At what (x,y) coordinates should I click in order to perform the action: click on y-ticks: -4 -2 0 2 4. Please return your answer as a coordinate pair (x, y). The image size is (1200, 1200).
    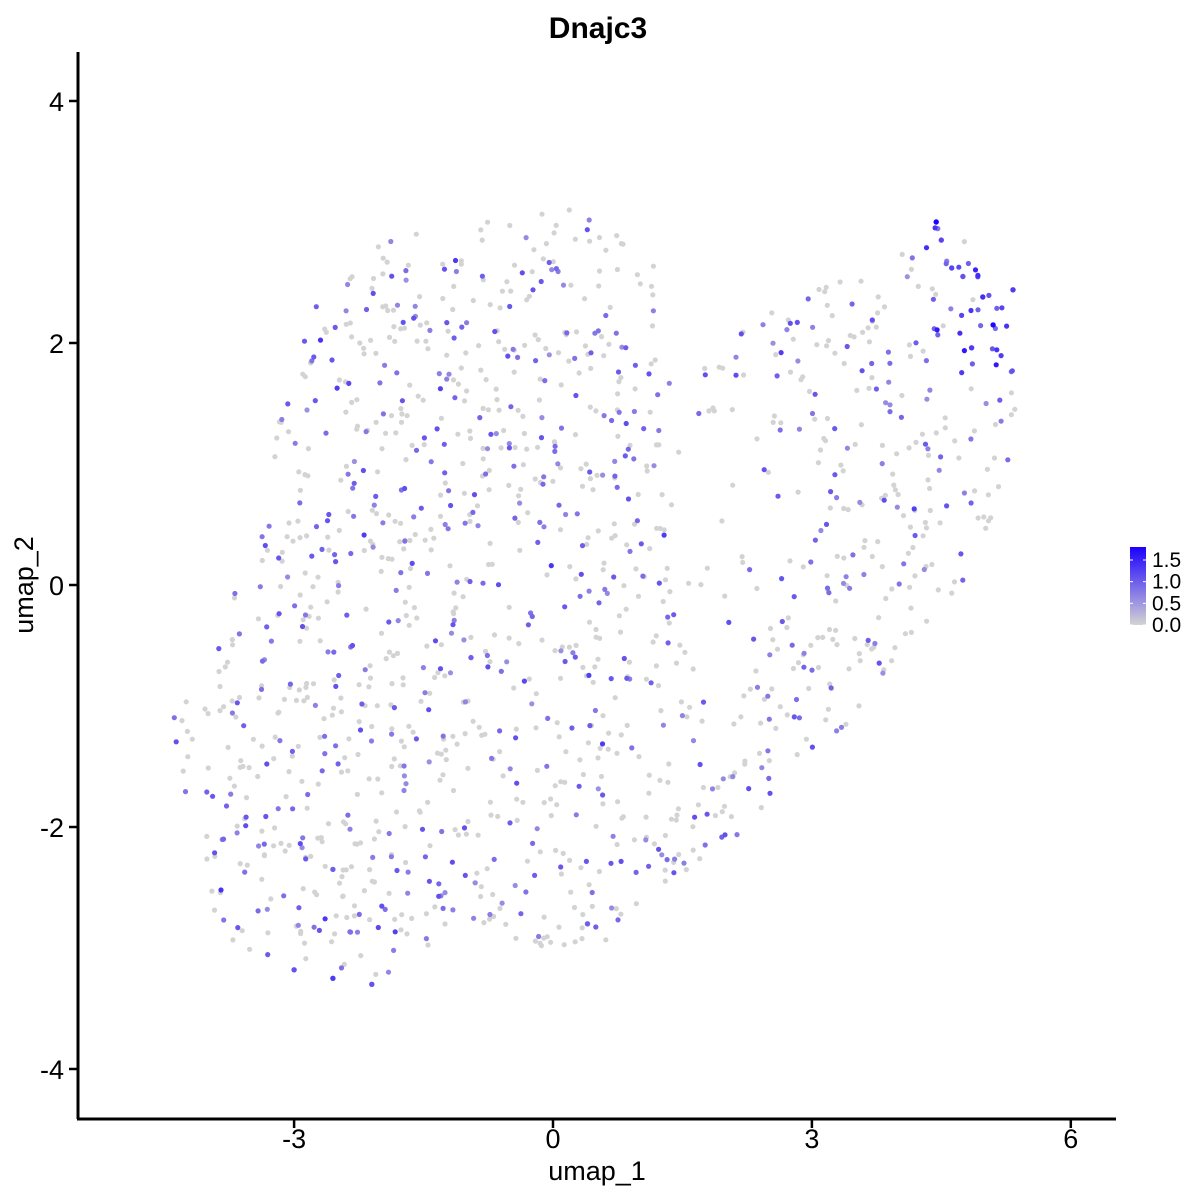
    Looking at the image, I should click on (59, 586).